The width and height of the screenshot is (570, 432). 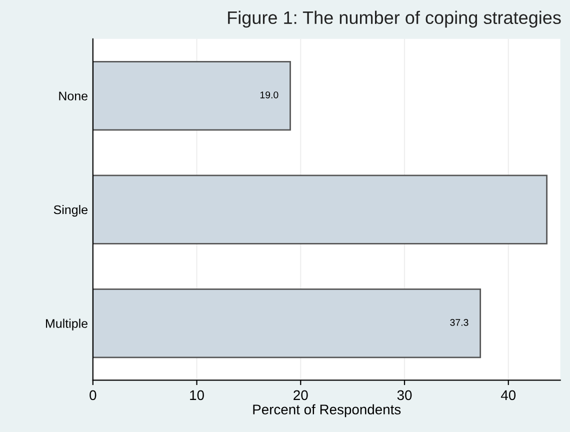 I want to click on chart-title: Figure 1: The number of coping strategies, so click(x=394, y=19).